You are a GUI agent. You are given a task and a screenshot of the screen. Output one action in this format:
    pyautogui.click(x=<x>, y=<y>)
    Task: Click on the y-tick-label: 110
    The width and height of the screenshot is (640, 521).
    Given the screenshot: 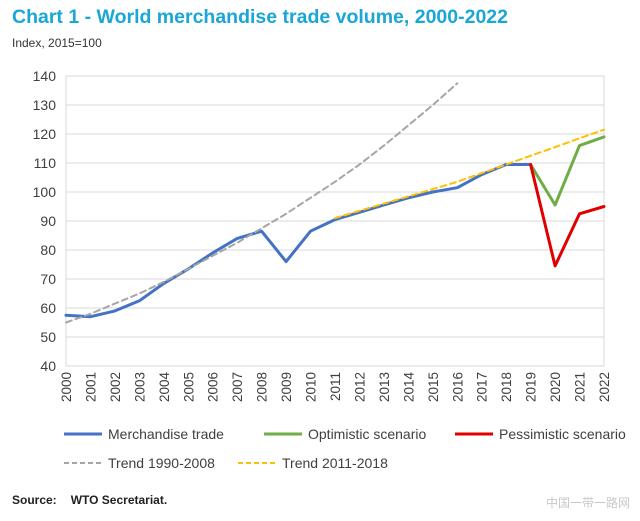 What is the action you would take?
    pyautogui.click(x=45, y=163)
    